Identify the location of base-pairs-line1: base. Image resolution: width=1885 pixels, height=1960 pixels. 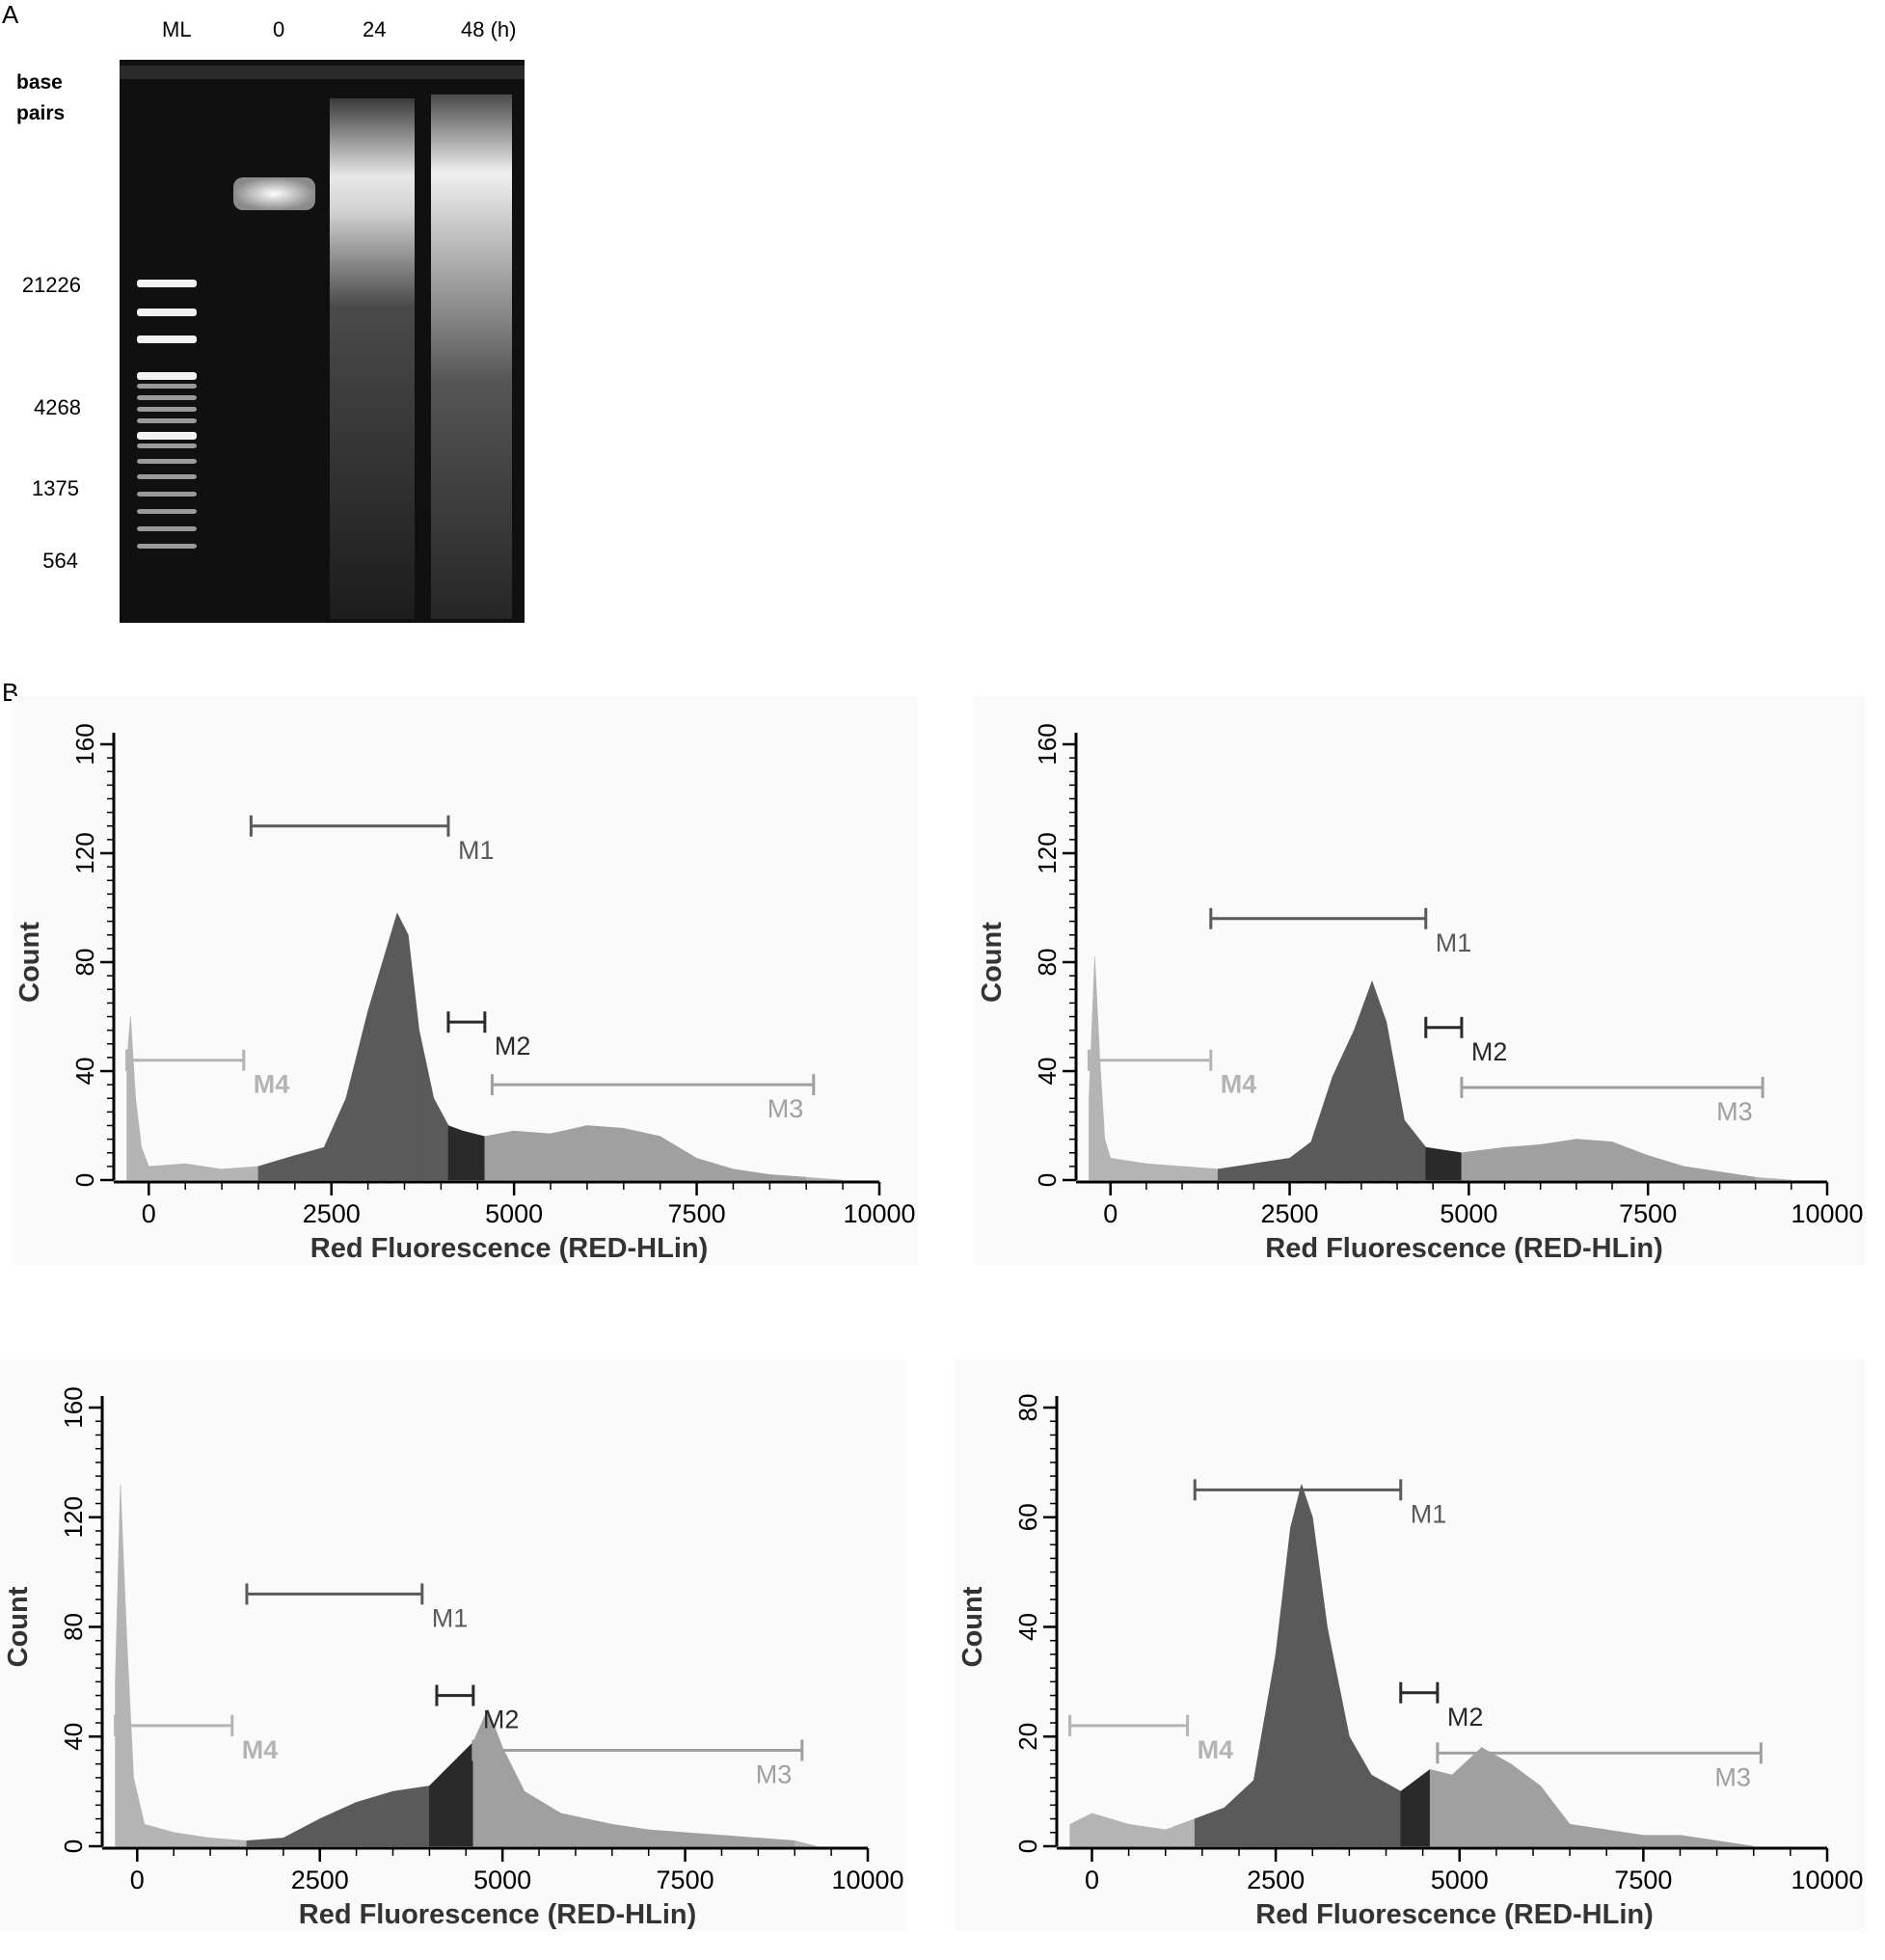
(39, 82).